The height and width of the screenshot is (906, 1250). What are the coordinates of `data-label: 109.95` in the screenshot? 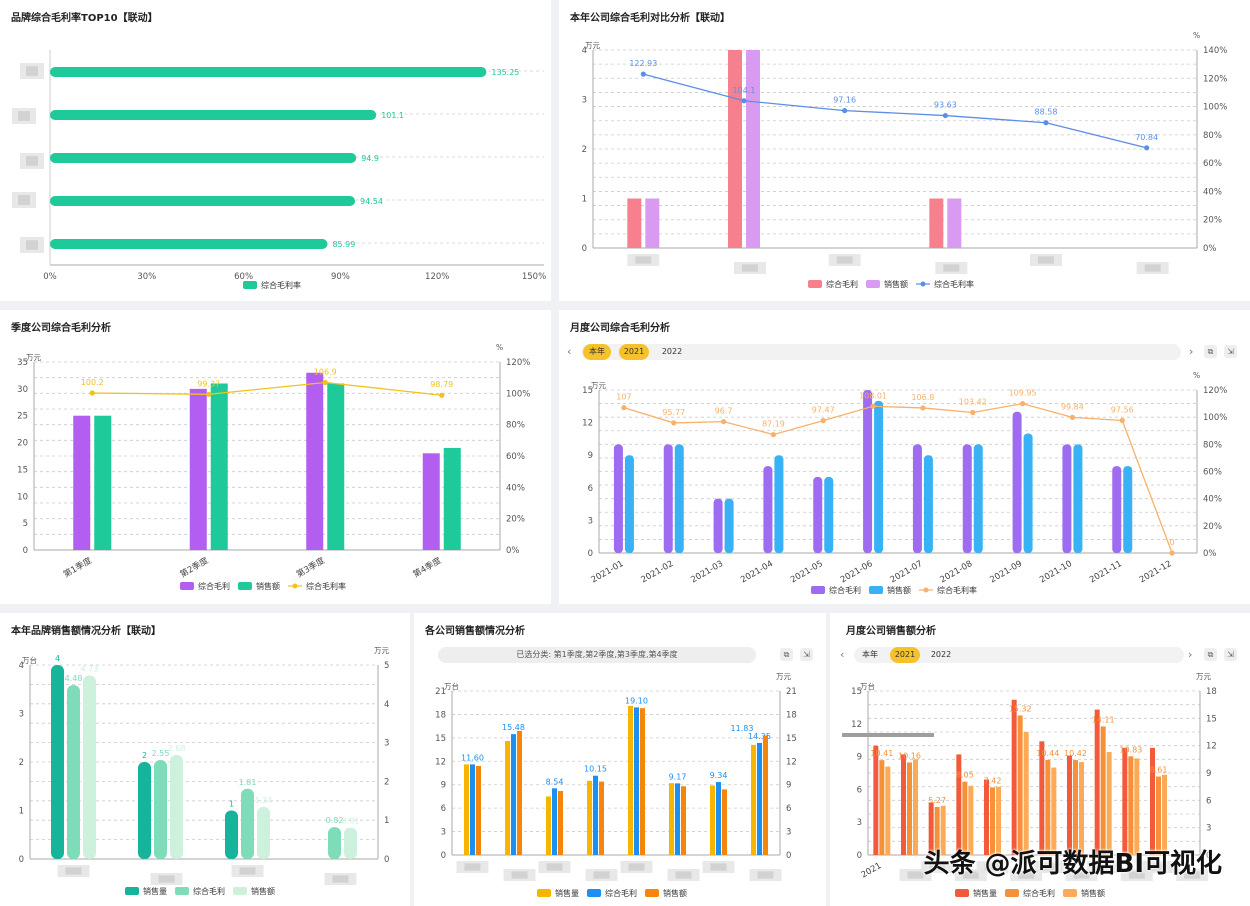 It's located at (1023, 393).